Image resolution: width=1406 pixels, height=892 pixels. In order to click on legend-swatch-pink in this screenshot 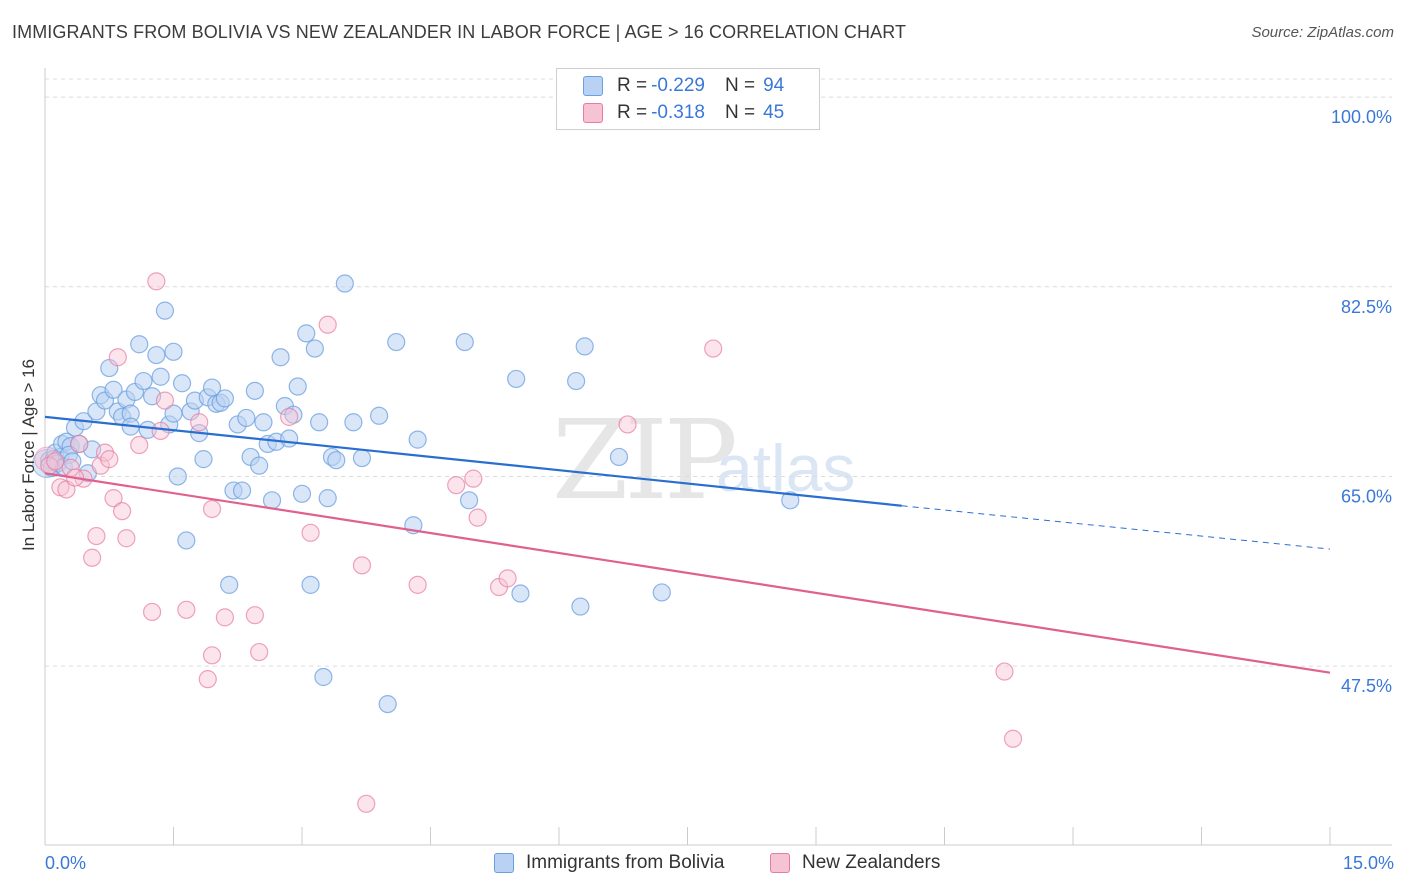, I will do `click(593, 113)`.